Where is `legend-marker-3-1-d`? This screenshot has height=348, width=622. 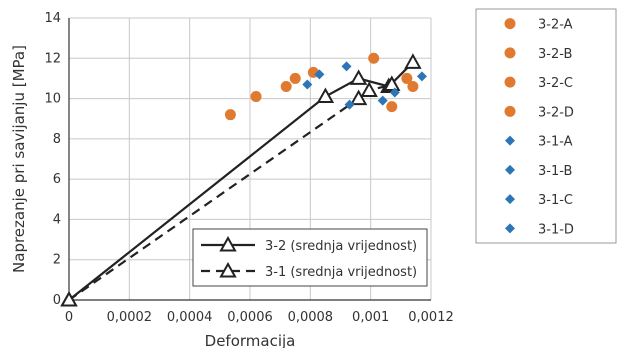
legend-marker-3-1-d is located at coordinates (510, 228).